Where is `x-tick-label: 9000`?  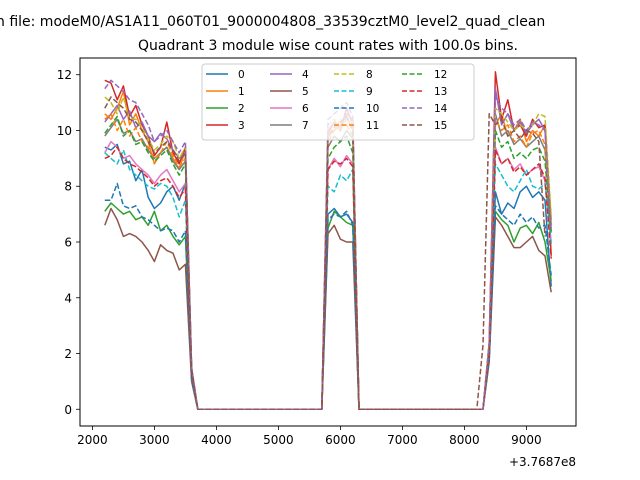 x-tick-label: 9000 is located at coordinates (526, 440).